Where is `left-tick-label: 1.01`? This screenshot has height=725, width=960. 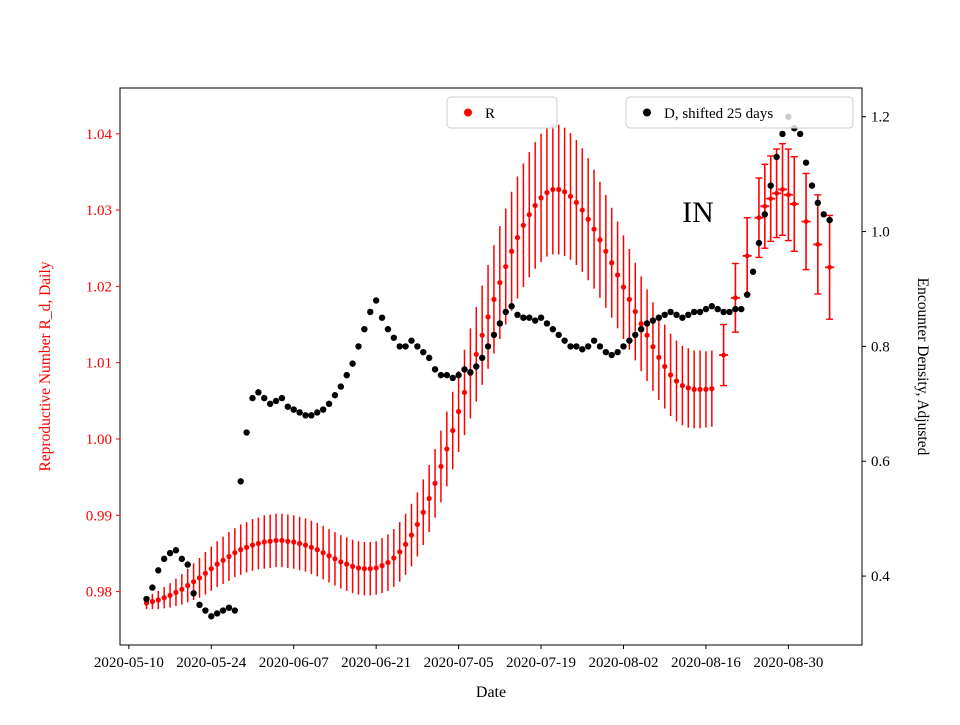
left-tick-label: 1.01 is located at coordinates (99, 364).